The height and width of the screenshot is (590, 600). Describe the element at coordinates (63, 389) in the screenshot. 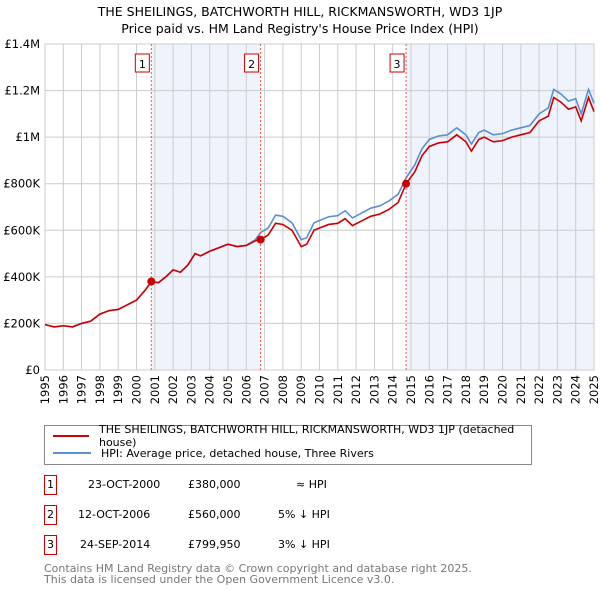

I see `x-tick-label: 1996` at that location.